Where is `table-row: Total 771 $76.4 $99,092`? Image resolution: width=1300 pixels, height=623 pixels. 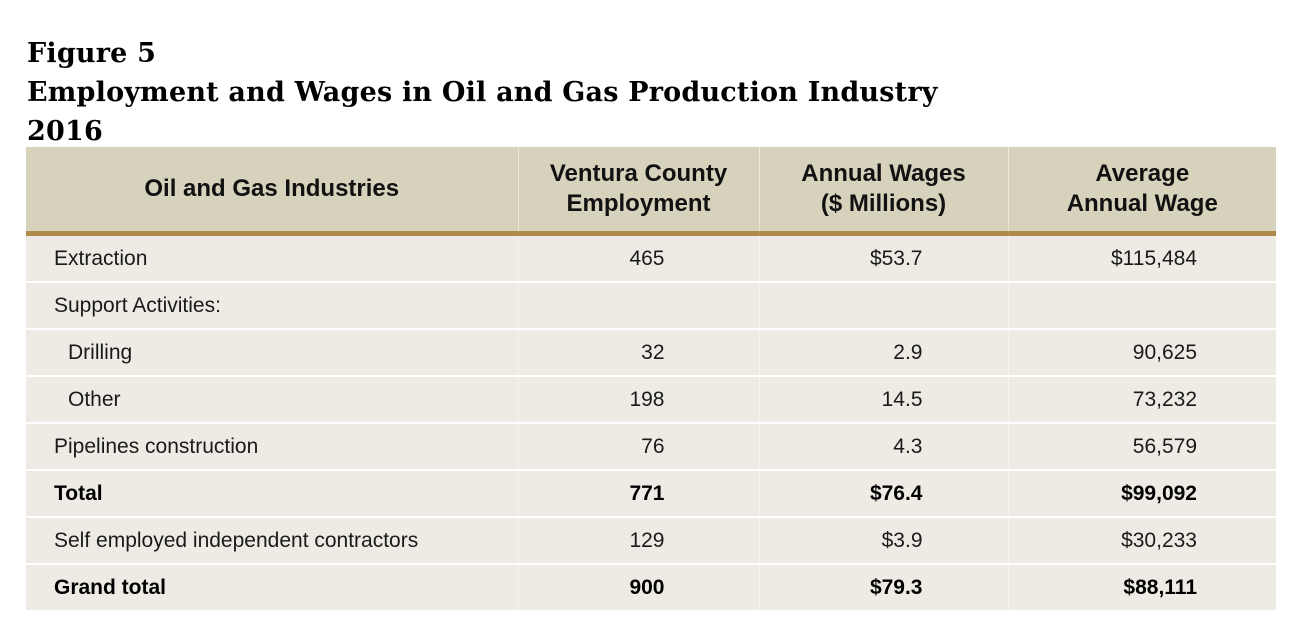 table-row: Total 771 $76.4 $99,092 is located at coordinates (651, 493).